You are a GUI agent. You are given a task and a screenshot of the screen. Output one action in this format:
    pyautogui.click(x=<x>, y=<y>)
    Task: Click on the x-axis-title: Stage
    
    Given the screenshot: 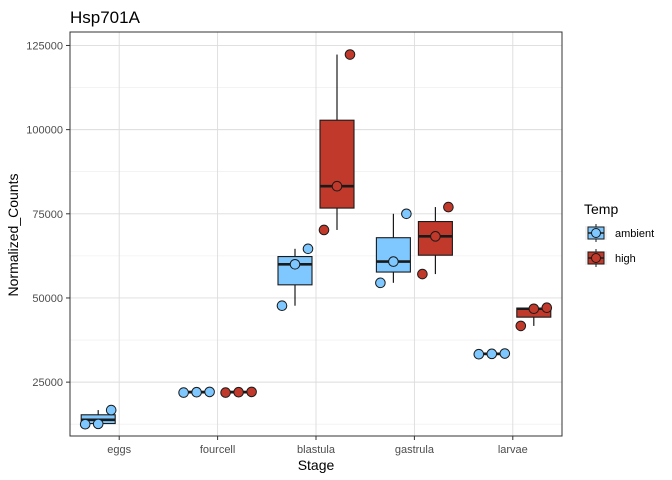 What is the action you would take?
    pyautogui.click(x=316, y=465)
    